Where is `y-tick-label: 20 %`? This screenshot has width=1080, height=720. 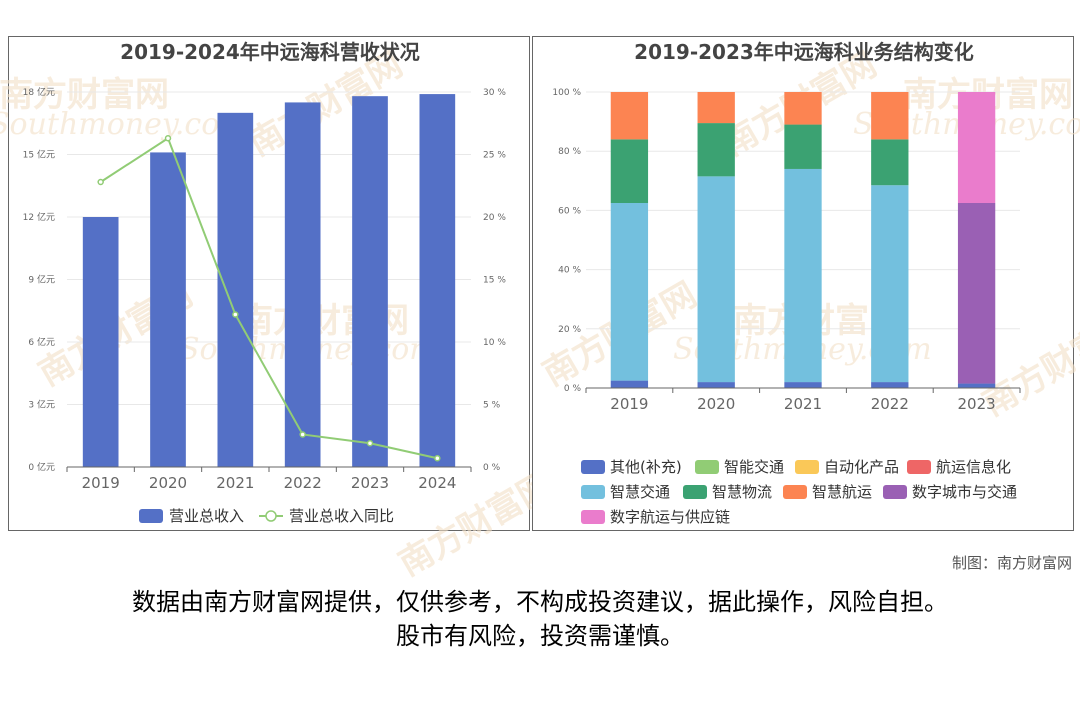
y-tick-label: 20 % is located at coordinates (569, 330).